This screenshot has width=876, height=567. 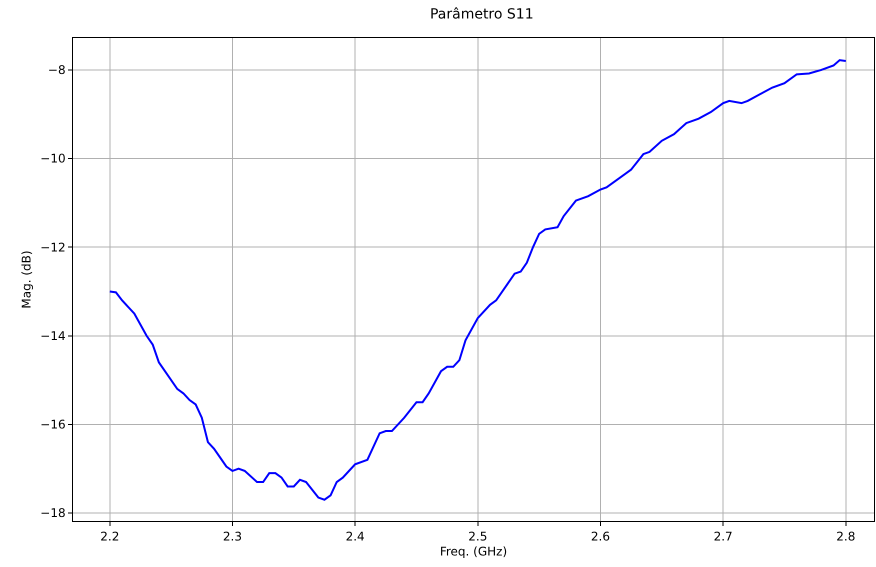 I want to click on y-tick-label: −8, so click(x=57, y=70).